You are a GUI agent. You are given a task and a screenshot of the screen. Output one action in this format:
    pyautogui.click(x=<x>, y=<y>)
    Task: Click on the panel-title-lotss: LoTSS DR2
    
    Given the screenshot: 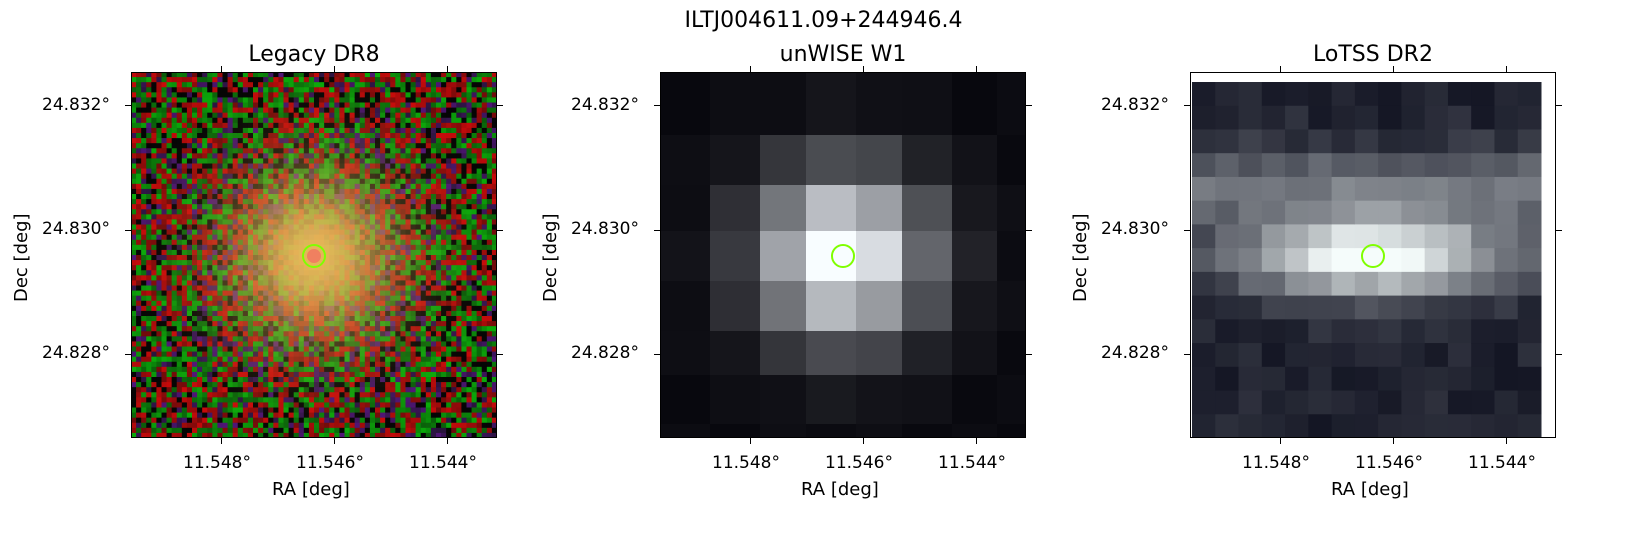 What is the action you would take?
    pyautogui.click(x=1373, y=54)
    